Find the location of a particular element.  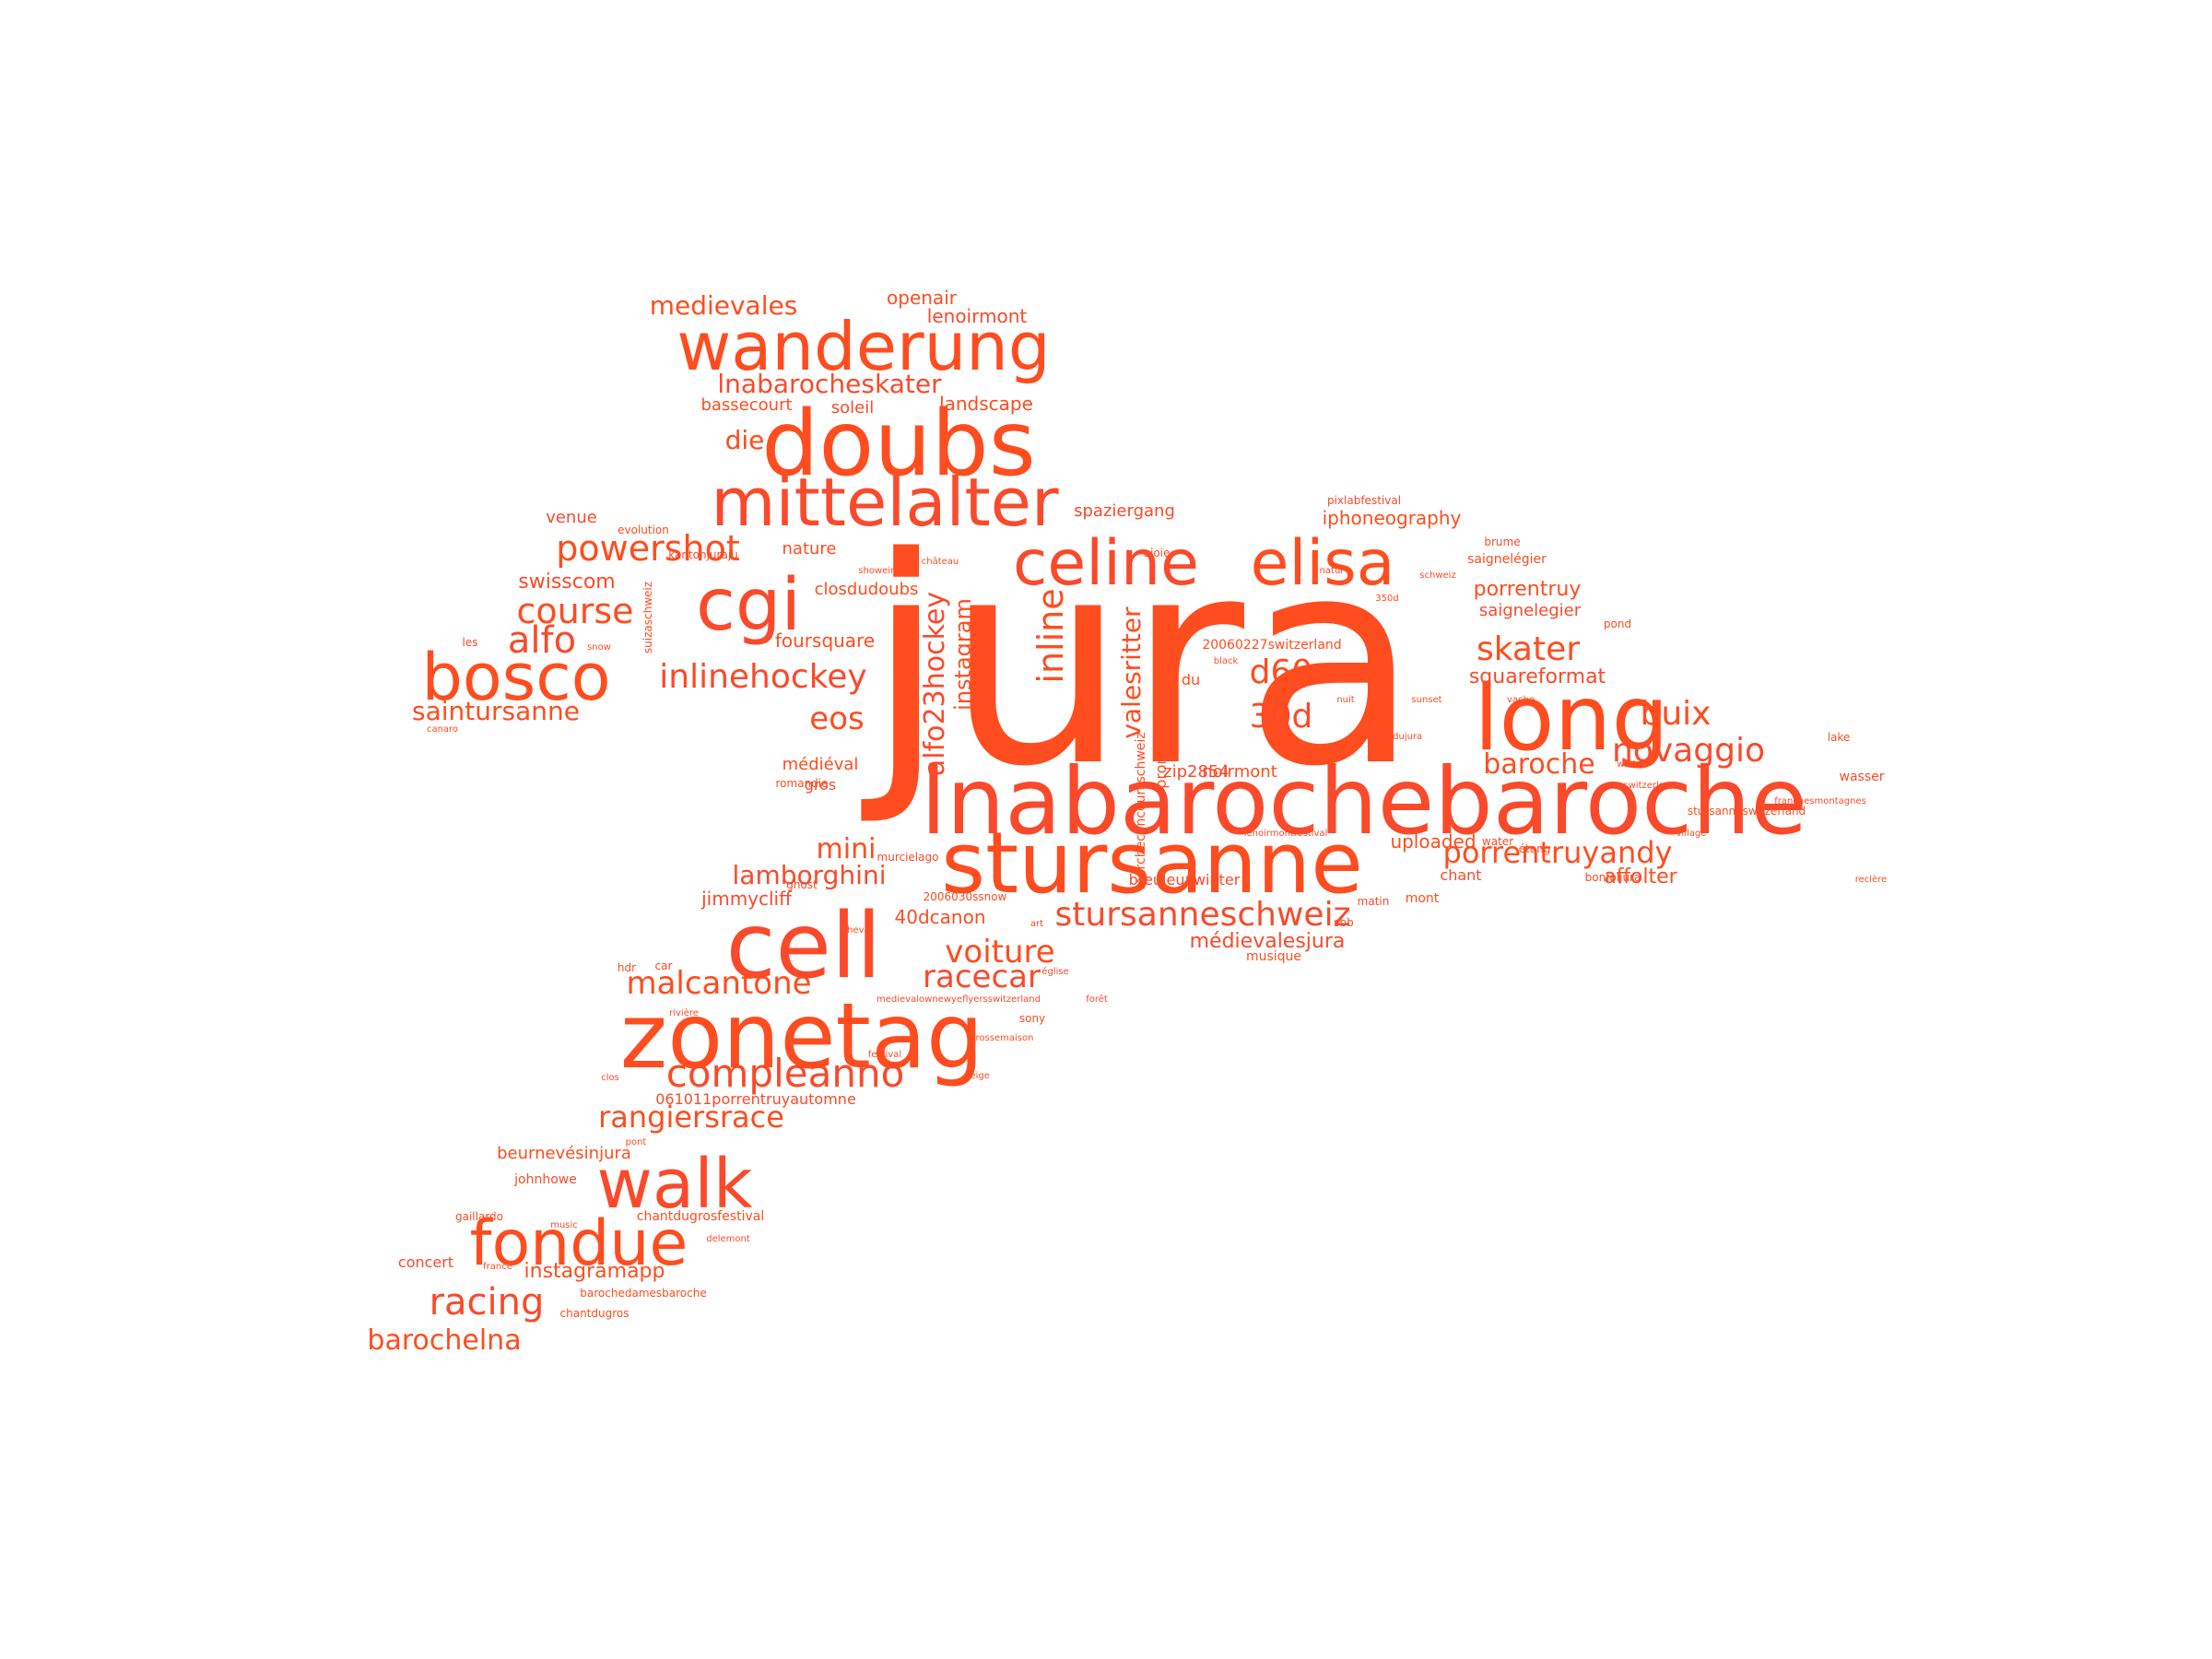

word-mittelalter: mittelalter is located at coordinates (885, 502).